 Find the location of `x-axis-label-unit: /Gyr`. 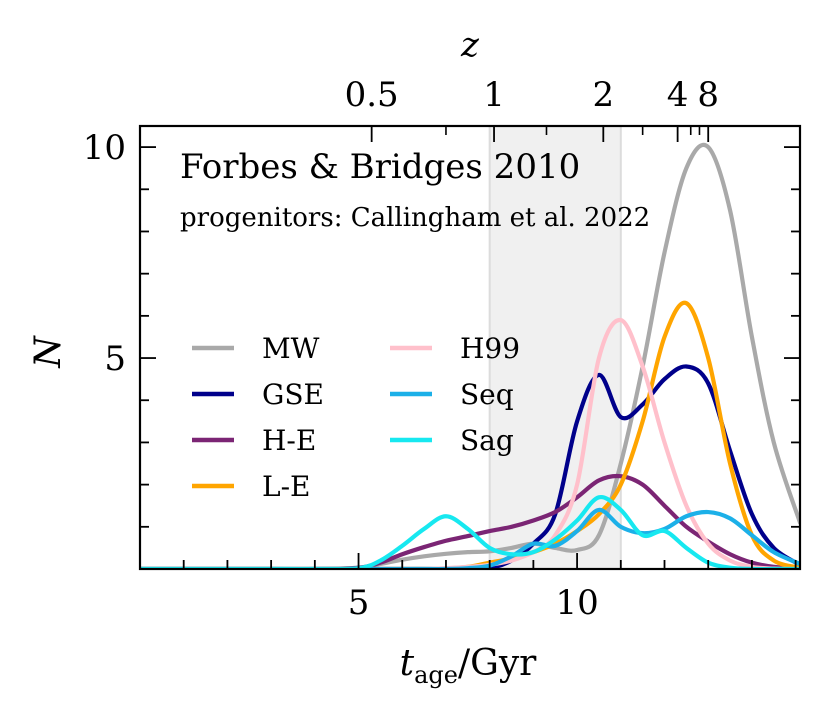

x-axis-label-unit: /Gyr is located at coordinates (497, 663).